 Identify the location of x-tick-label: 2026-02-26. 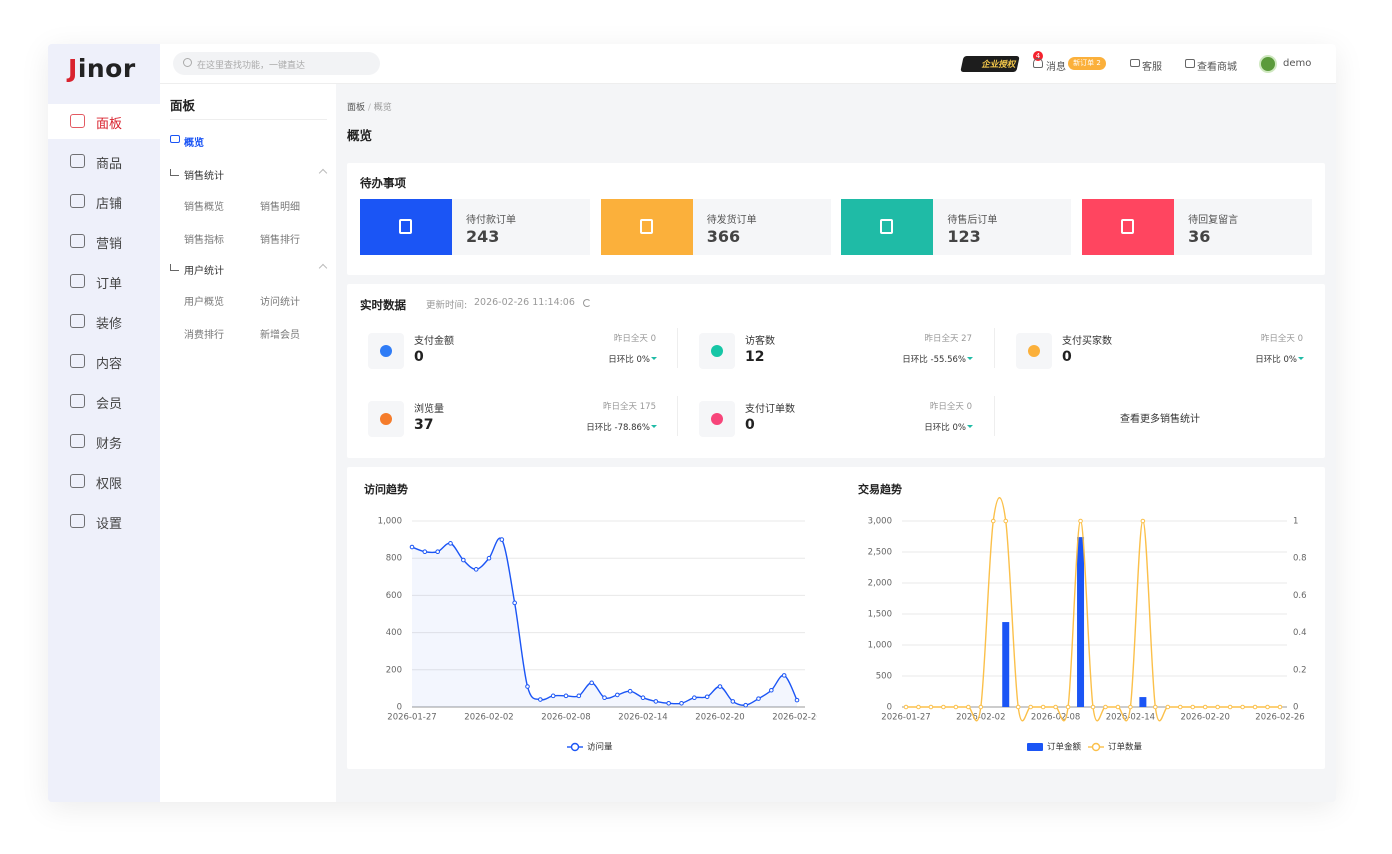
(1279, 718).